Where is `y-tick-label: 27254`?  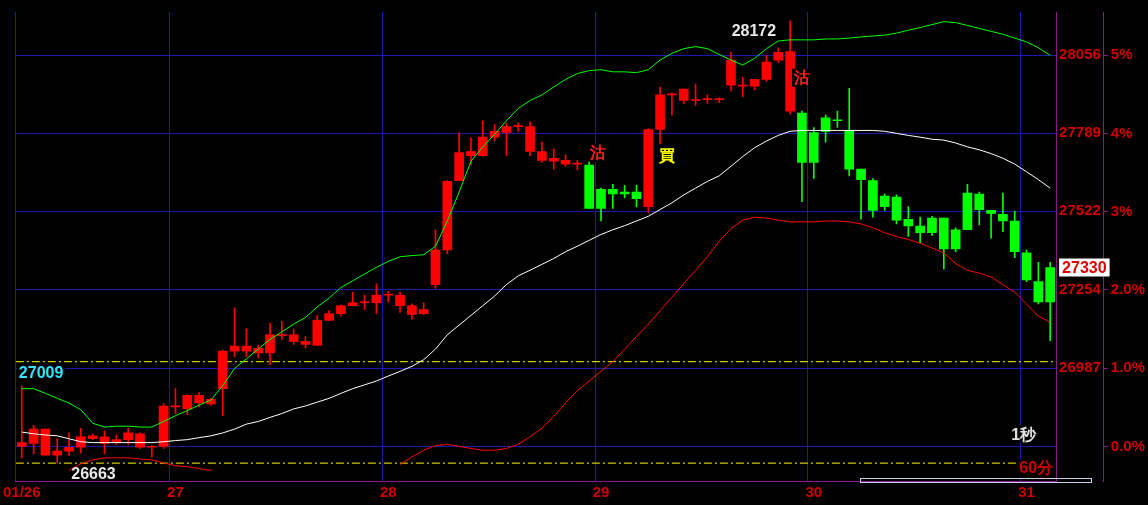 y-tick-label: 27254 is located at coordinates (1080, 289).